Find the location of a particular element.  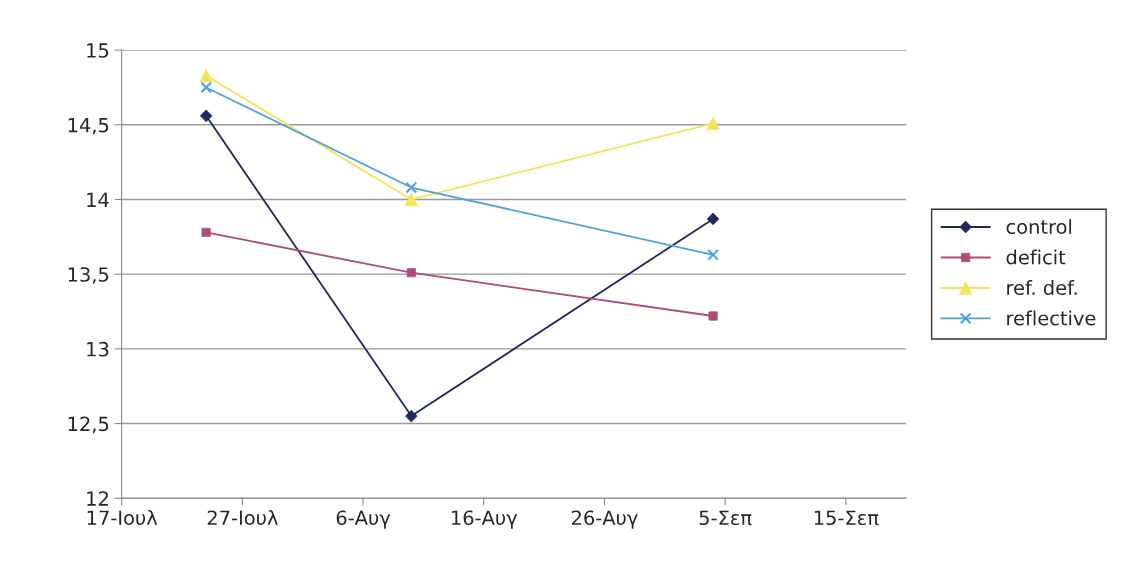

y-tick-label: 14,5 is located at coordinates (88, 126).